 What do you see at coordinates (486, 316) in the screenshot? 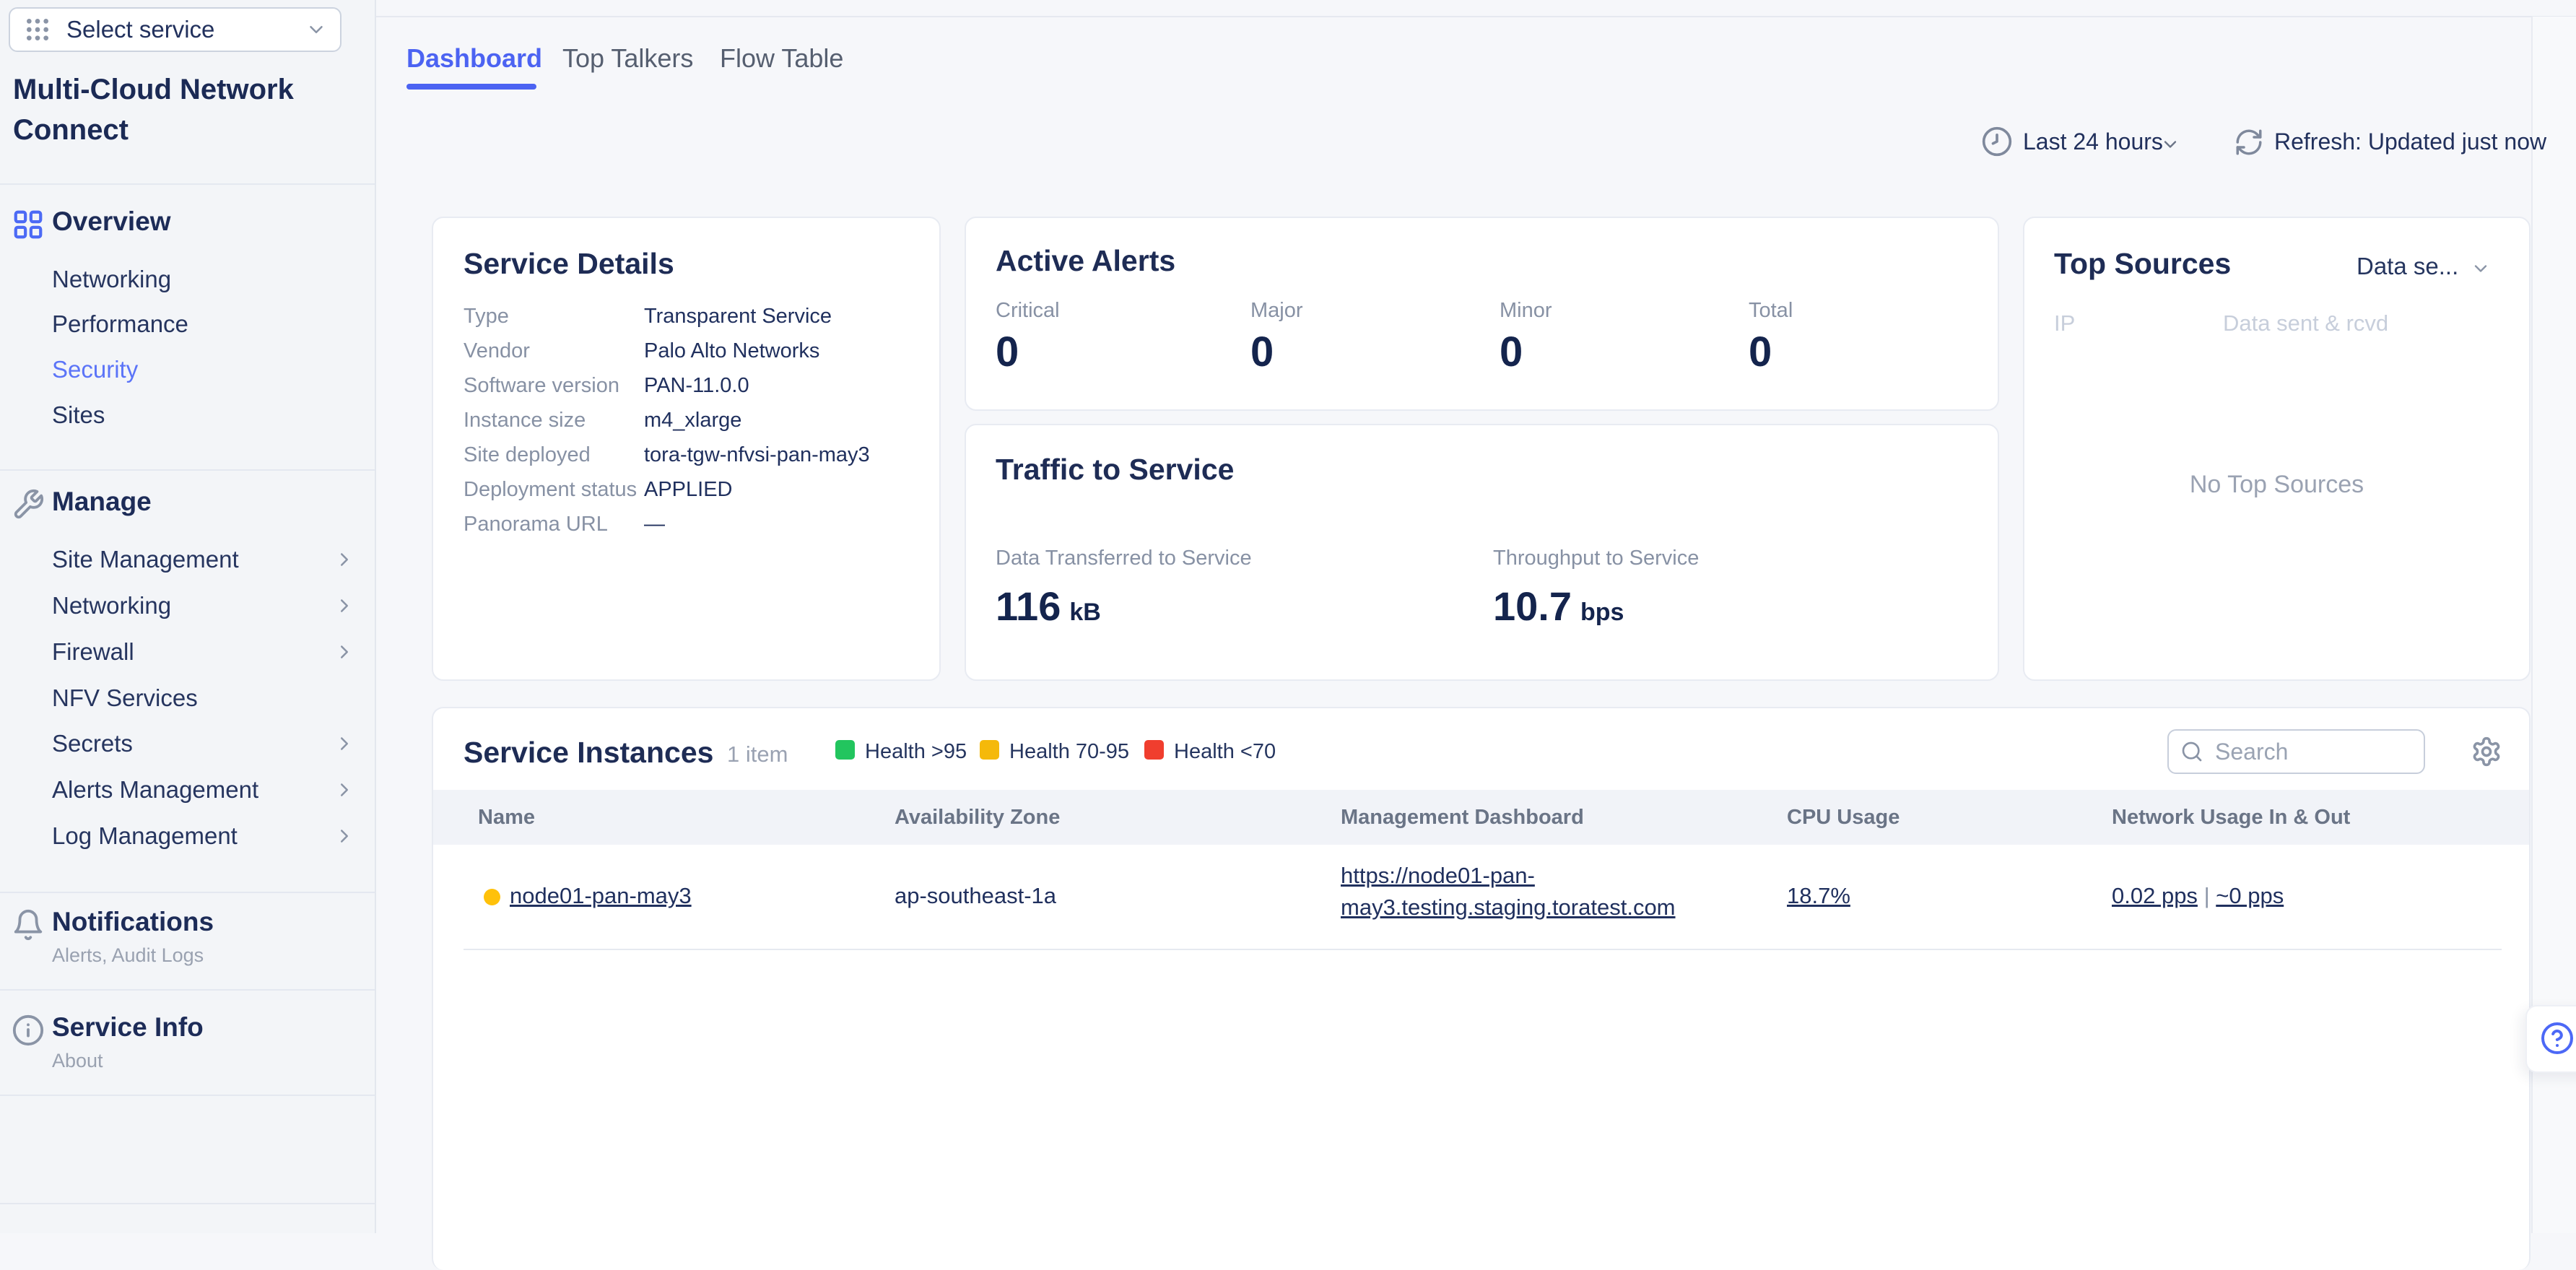
I see `detail-label: Type` at bounding box center [486, 316].